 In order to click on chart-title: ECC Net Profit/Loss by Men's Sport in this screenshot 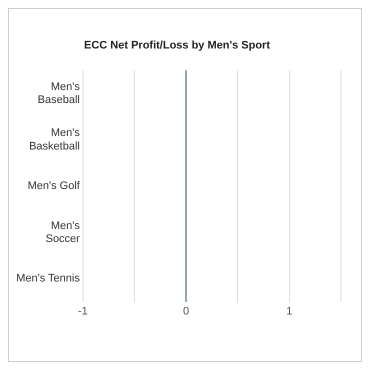, I will do `click(177, 46)`.